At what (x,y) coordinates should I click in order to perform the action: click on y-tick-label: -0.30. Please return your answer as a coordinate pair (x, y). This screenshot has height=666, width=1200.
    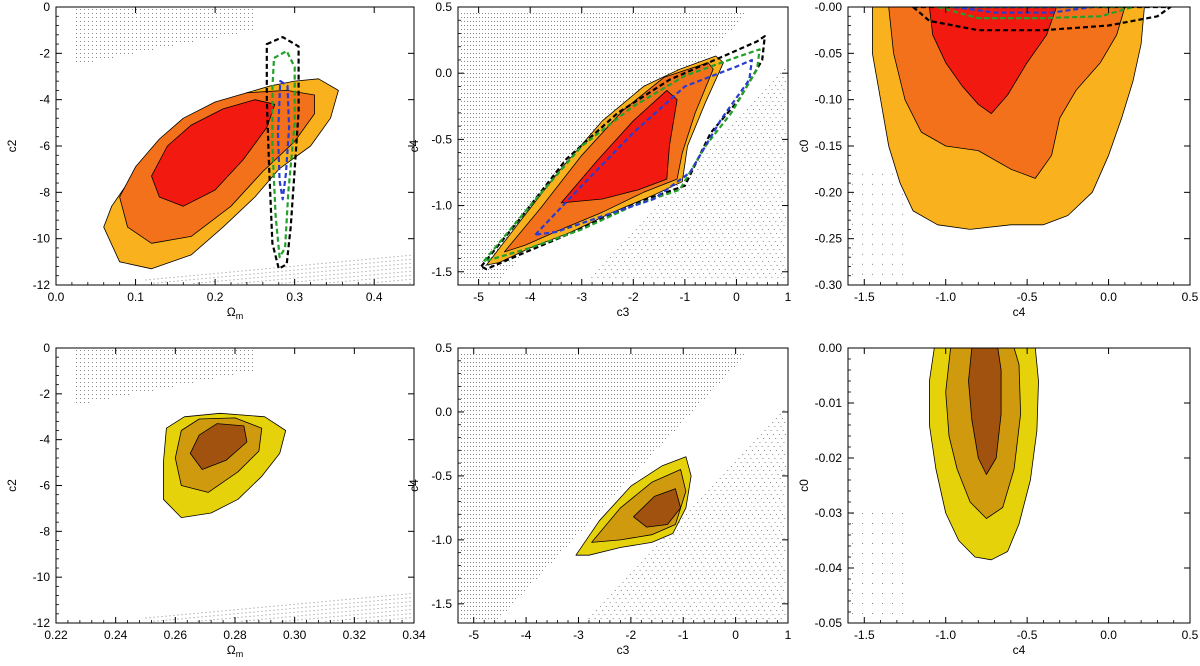
    Looking at the image, I should click on (829, 285).